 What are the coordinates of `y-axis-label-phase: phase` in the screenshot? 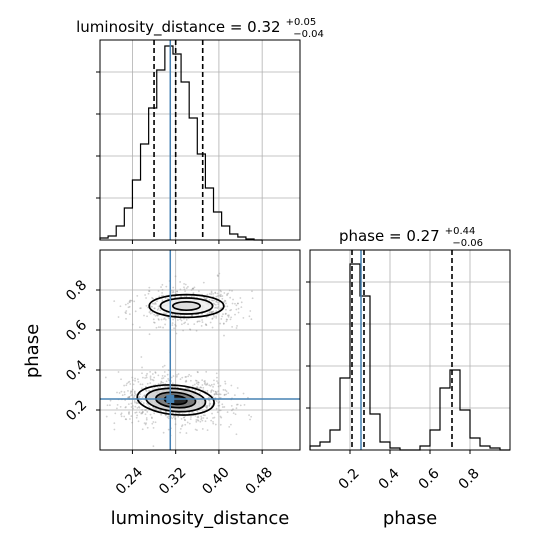 It's located at (32, 351).